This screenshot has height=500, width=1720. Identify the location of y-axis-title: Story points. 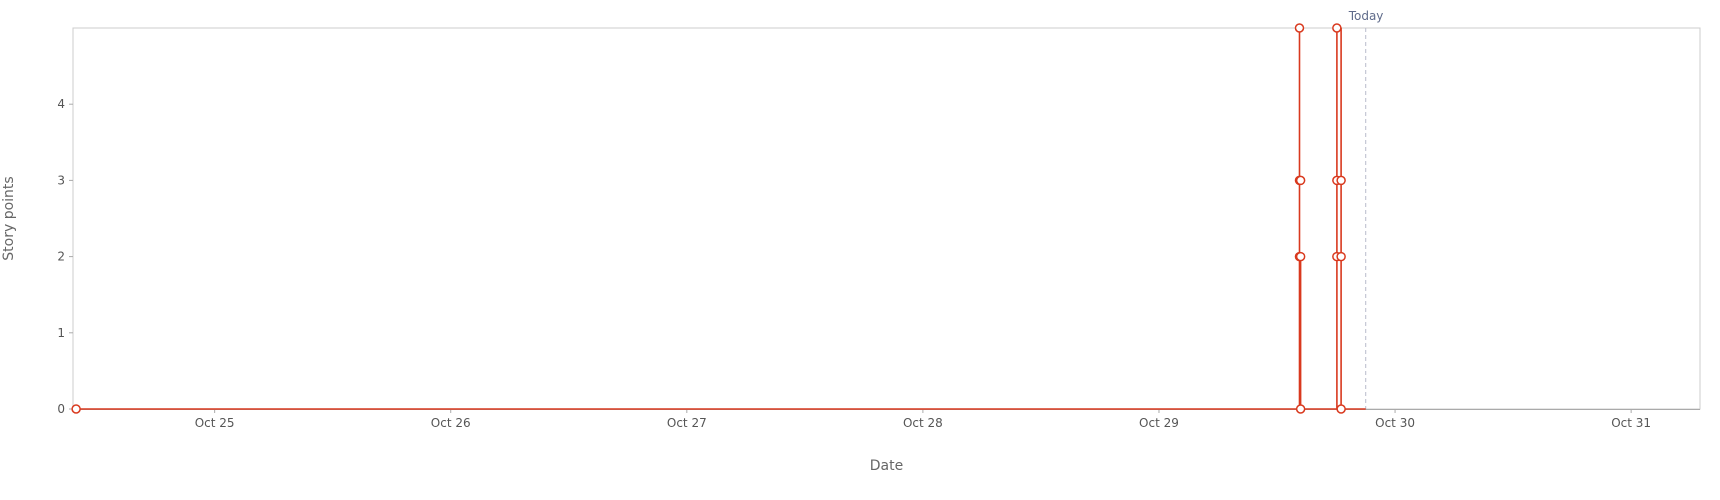
(9, 218).